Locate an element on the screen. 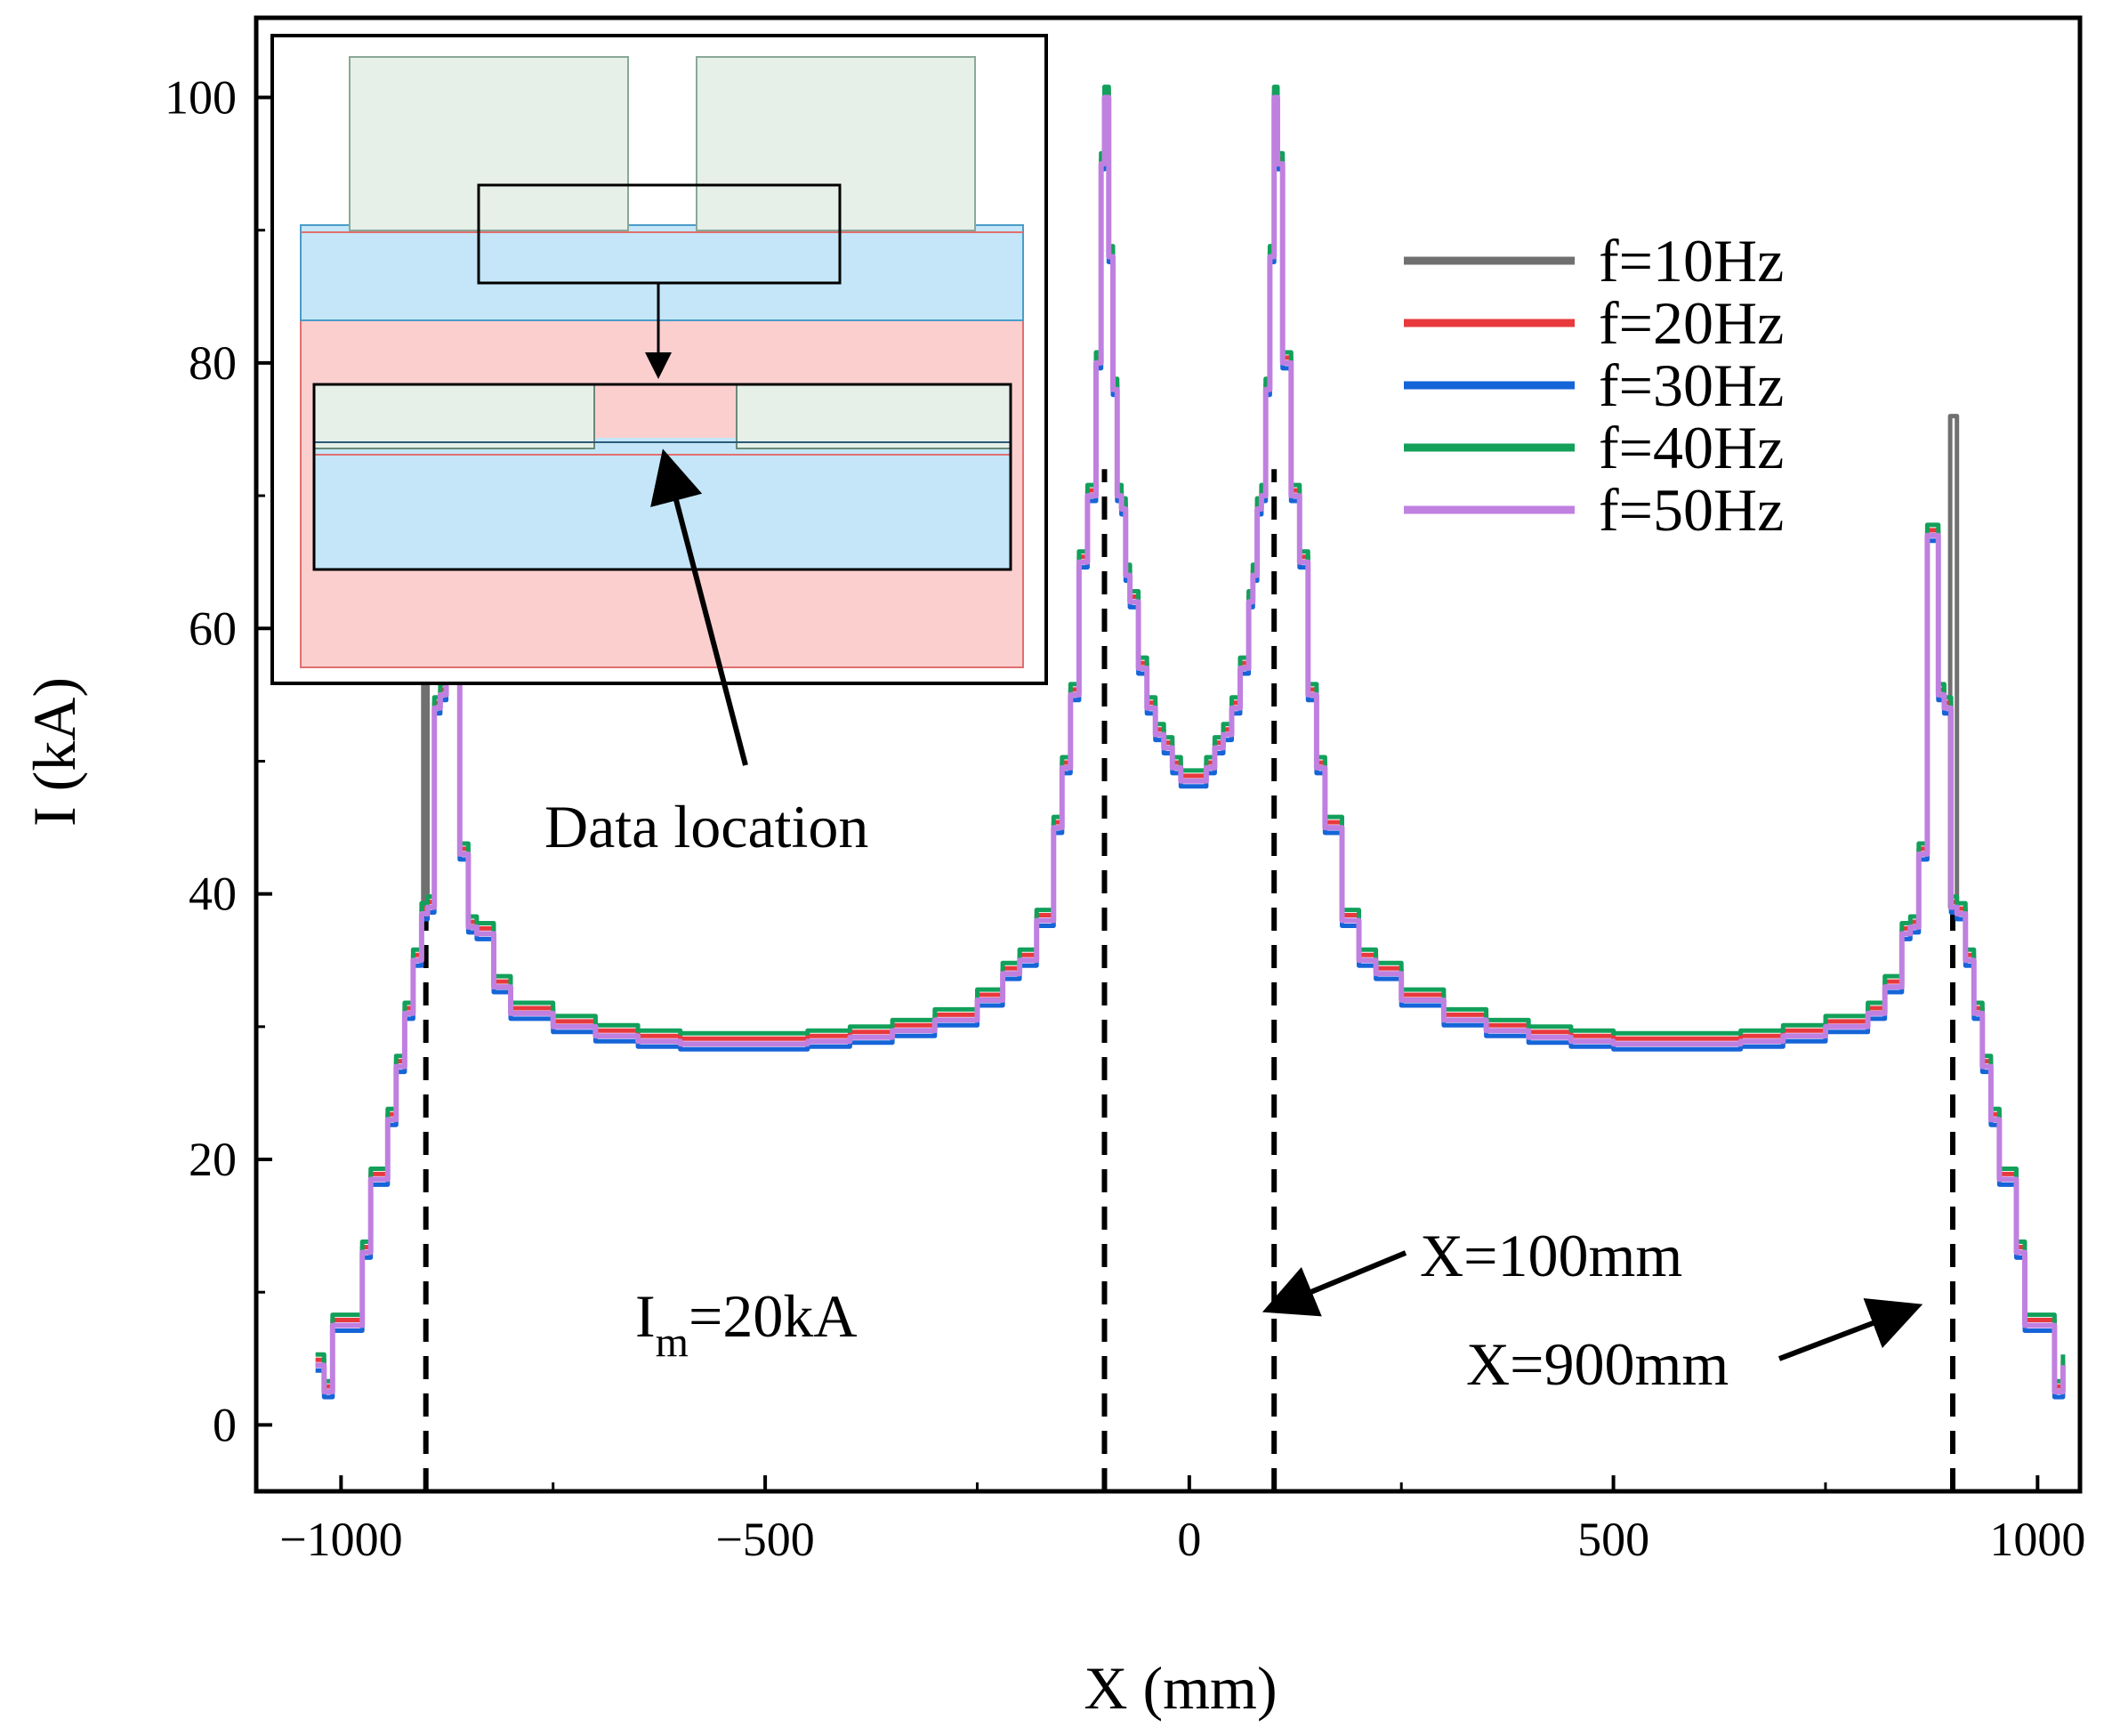 This screenshot has height=1736, width=2112. x-tick-label: −1000 is located at coordinates (340, 1539).